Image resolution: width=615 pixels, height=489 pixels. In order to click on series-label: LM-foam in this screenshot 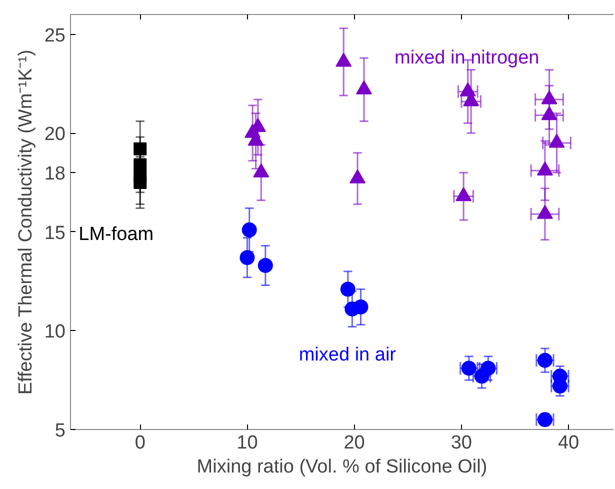, I will do `click(116, 234)`.